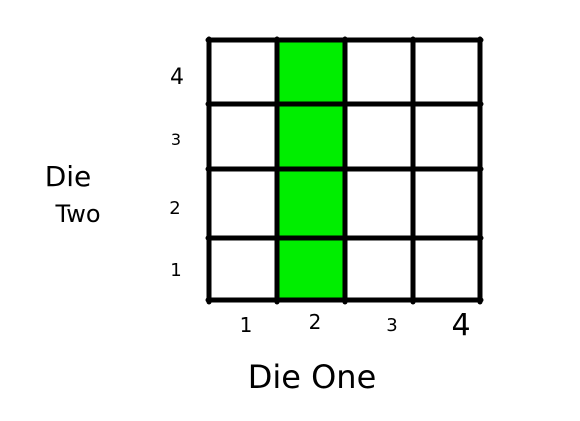 The width and height of the screenshot is (580, 421). What do you see at coordinates (391, 325) in the screenshot?
I see `x-tick-3: 3` at bounding box center [391, 325].